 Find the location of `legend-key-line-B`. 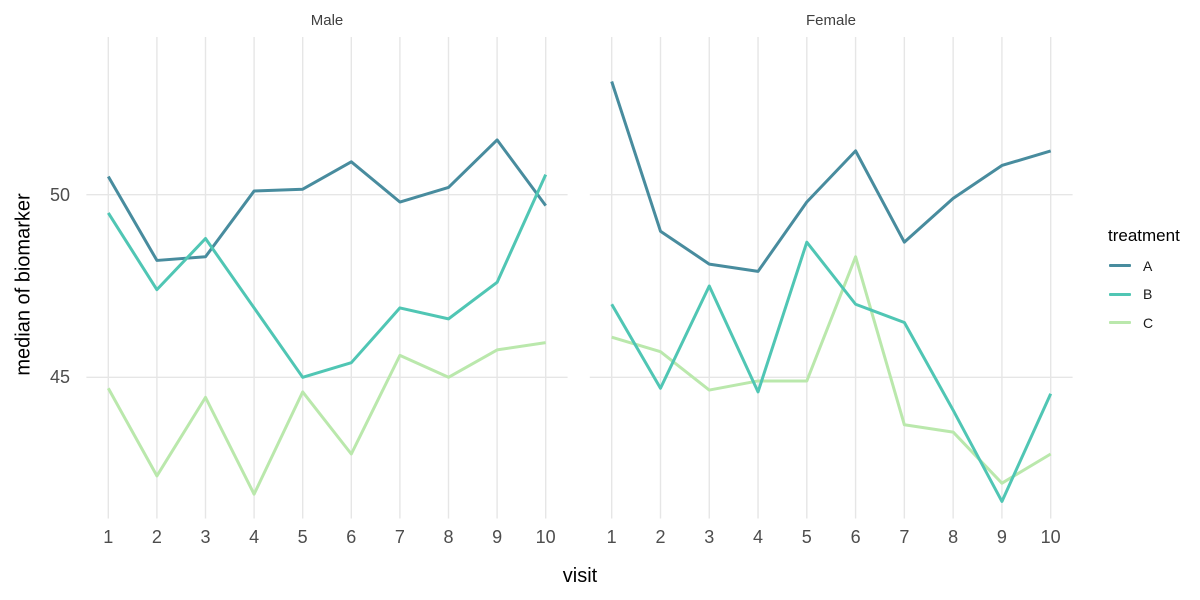

legend-key-line-B is located at coordinates (1120, 294).